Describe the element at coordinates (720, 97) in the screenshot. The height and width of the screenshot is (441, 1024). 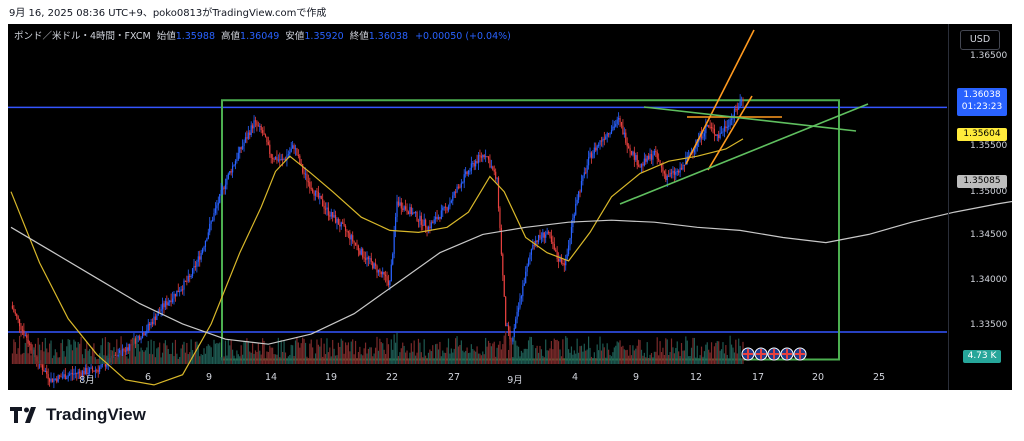
I see `orange-trendline` at that location.